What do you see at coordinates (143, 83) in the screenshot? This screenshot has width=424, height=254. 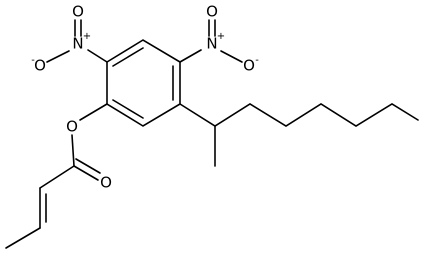 I see `benzene-ring` at bounding box center [143, 83].